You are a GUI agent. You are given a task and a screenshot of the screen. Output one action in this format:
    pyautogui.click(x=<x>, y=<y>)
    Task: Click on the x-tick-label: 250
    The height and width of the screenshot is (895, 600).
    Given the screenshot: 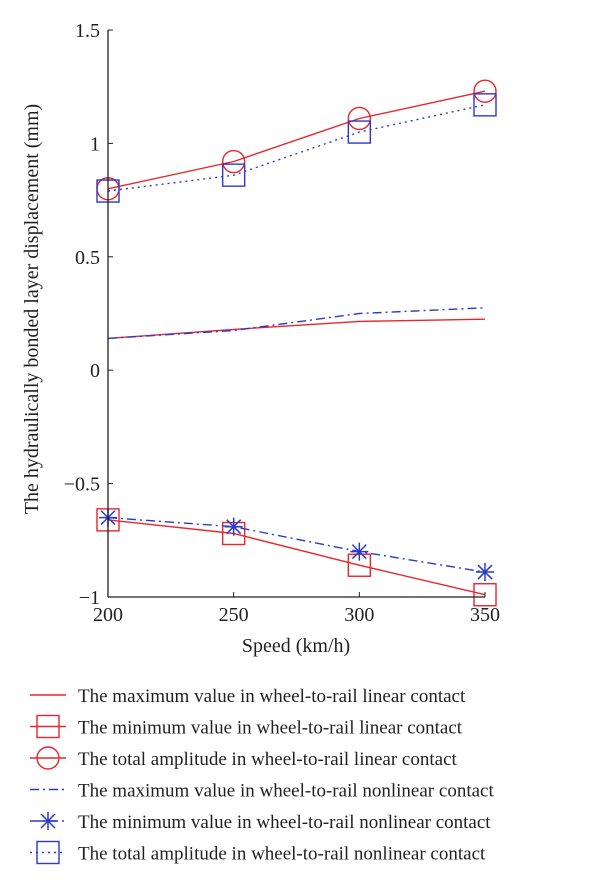 What is the action you would take?
    pyautogui.click(x=234, y=615)
    